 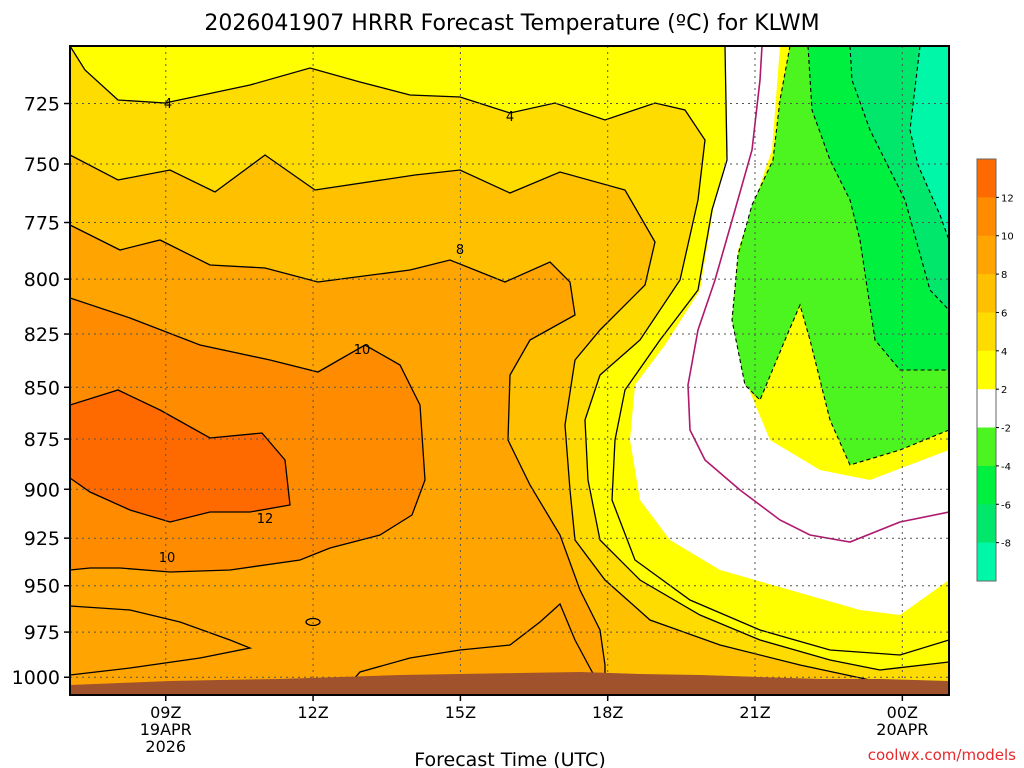 I want to click on y-tick-label: 875, so click(x=42, y=440).